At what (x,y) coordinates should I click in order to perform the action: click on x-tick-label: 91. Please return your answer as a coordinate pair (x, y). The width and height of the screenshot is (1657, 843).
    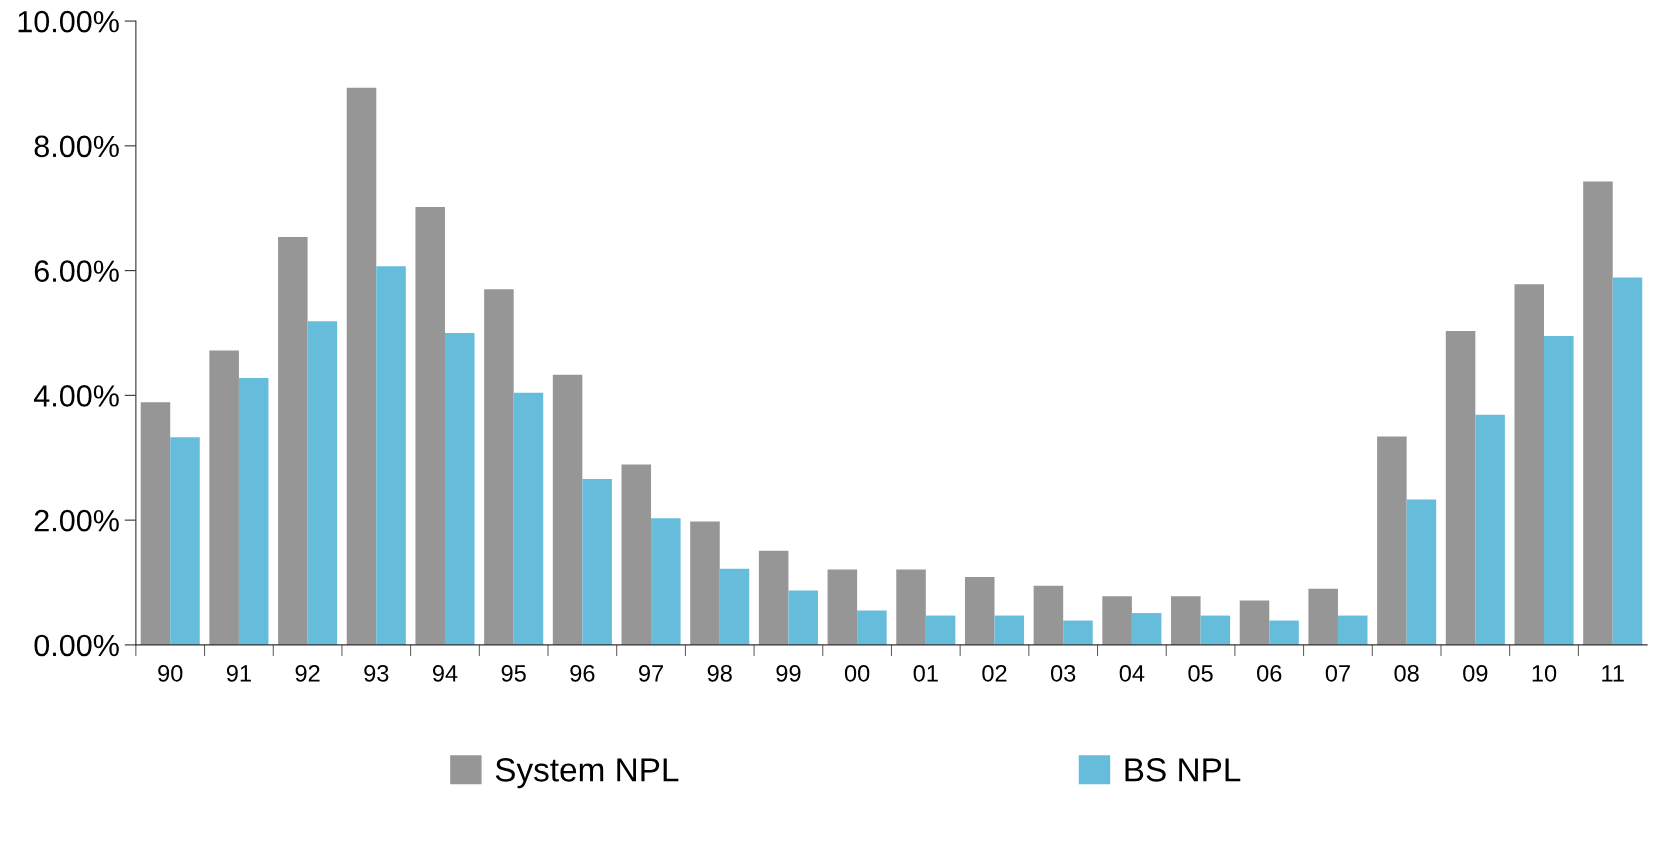
    Looking at the image, I should click on (238, 673).